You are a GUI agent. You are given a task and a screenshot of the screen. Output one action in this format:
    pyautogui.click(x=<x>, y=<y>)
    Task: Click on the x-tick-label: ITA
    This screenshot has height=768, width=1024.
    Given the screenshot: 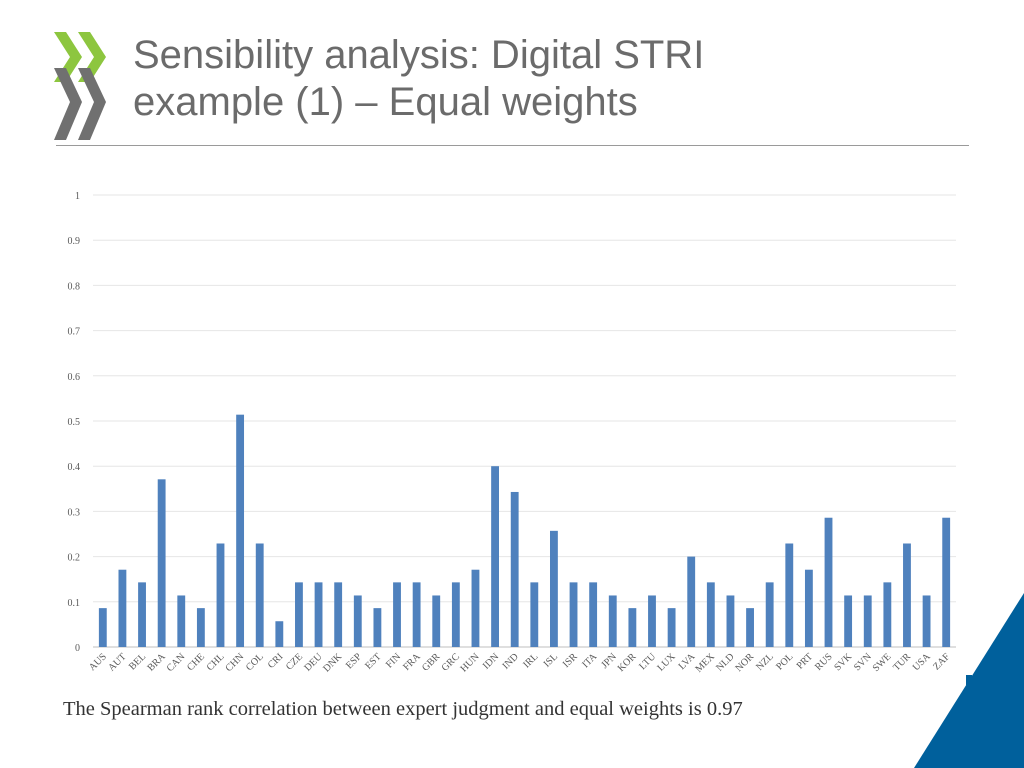 What is the action you would take?
    pyautogui.click(x=590, y=661)
    